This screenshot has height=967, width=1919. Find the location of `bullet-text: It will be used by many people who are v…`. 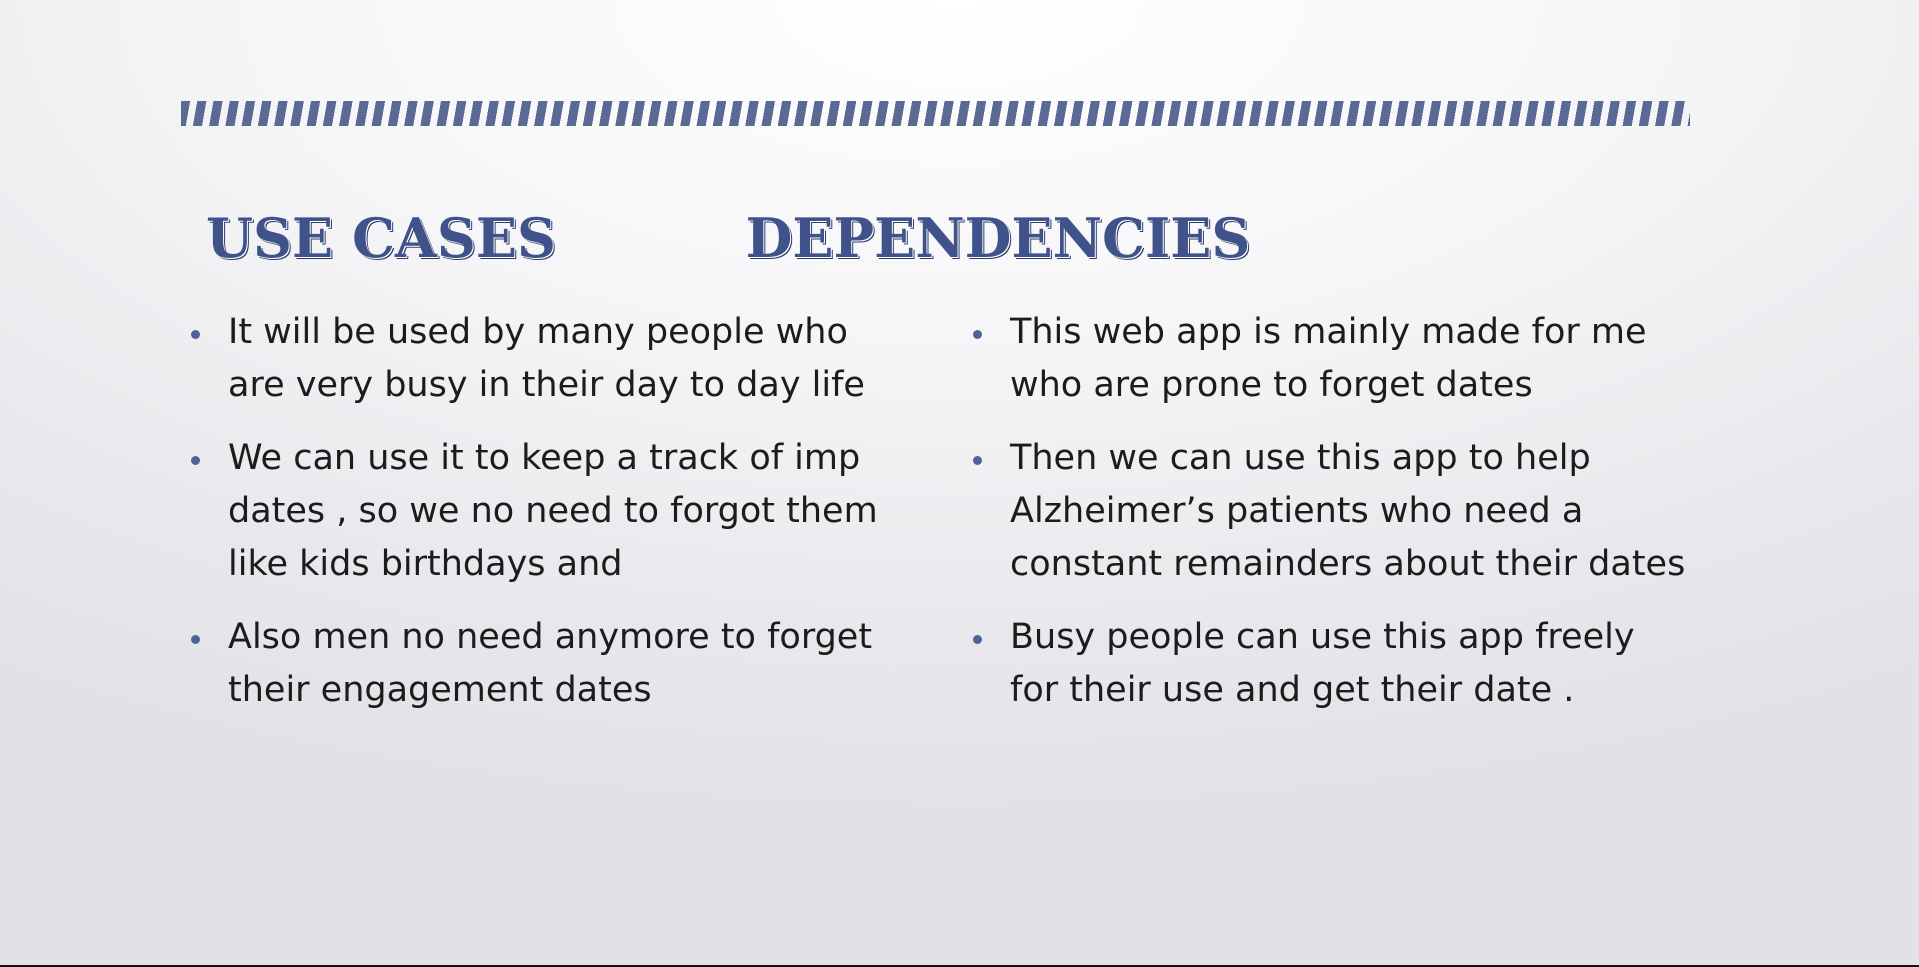

bullet-text: It will be used by many people who are v… is located at coordinates (546, 358).